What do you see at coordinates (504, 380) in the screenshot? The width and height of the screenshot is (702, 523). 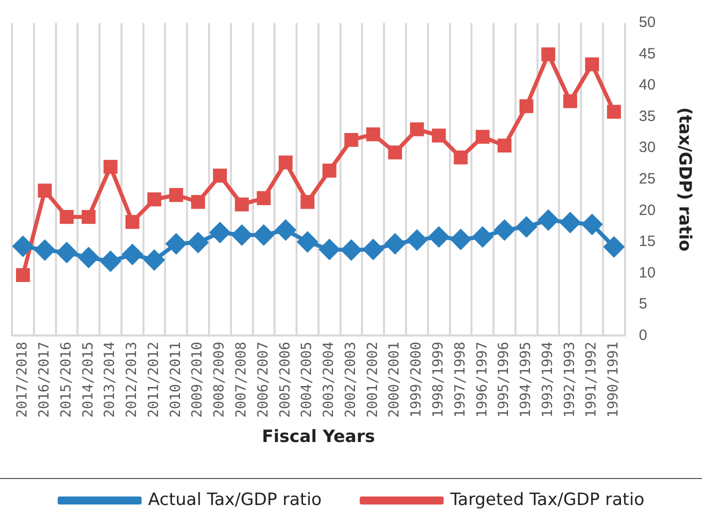 I see `x-tick-label: 1995/1996` at bounding box center [504, 380].